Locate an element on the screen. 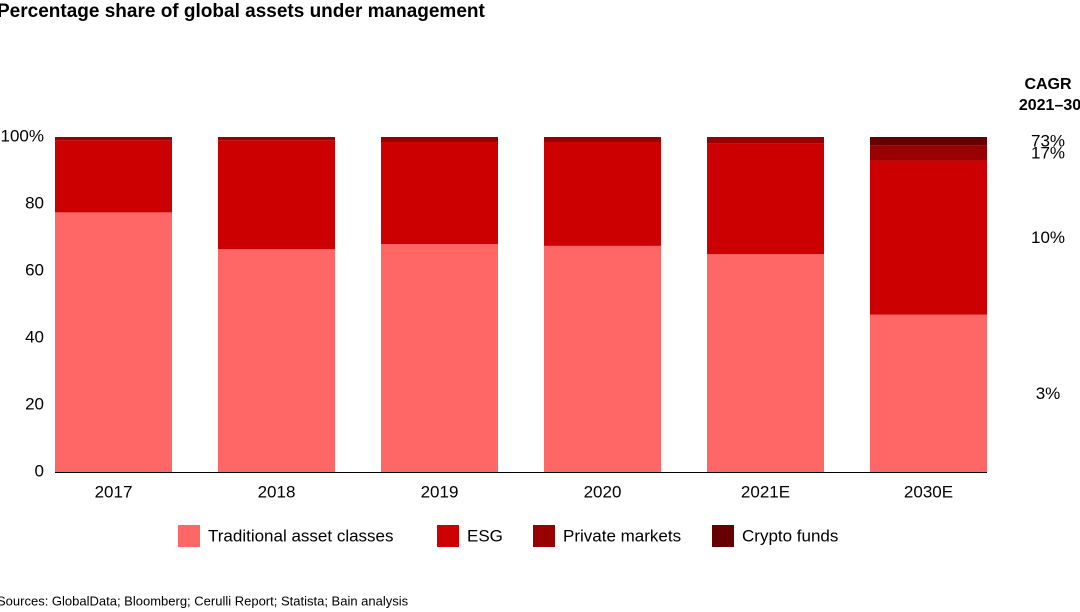 This screenshot has width=1080, height=612. cagr-label: 3% is located at coordinates (1048, 393).